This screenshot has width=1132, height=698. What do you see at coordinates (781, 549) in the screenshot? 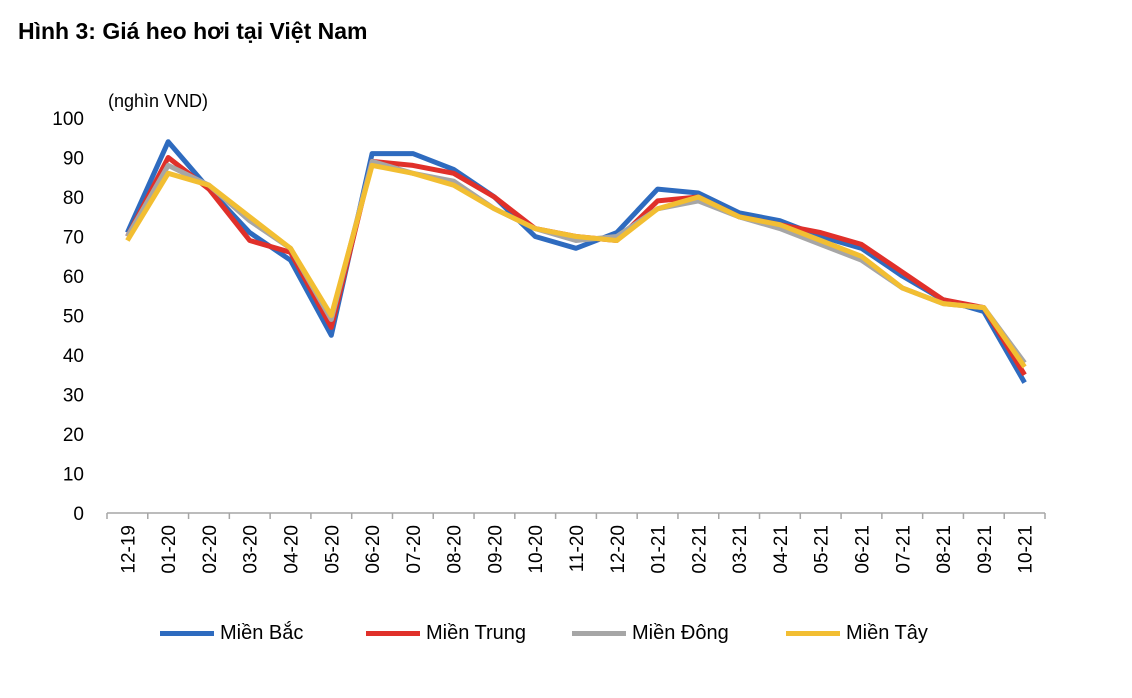
I see `x-tick-label: 04-21` at bounding box center [781, 549].